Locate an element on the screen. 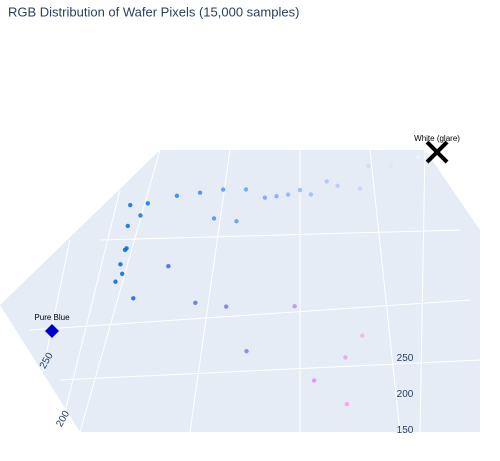 The height and width of the screenshot is (461, 500). y-tick-label: 250 is located at coordinates (405, 358).